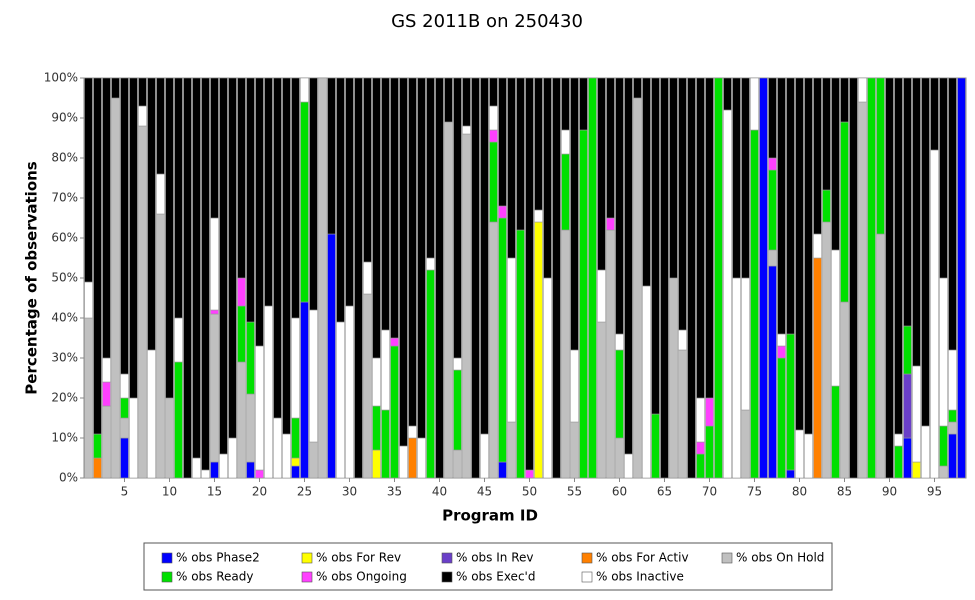 The width and height of the screenshot is (975, 600). I want to click on y-axis-label: Percentage of observations, so click(32, 278).